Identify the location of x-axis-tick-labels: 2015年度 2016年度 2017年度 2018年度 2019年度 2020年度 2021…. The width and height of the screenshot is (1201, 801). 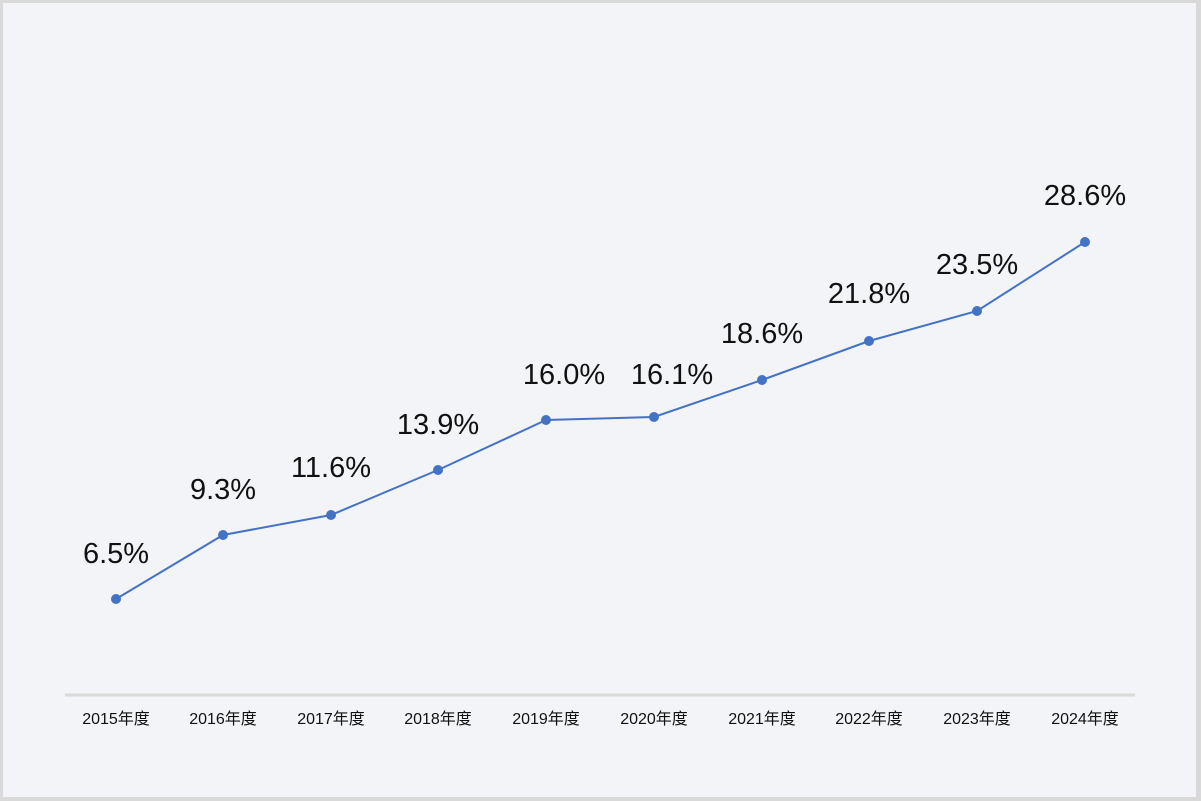
(600, 719).